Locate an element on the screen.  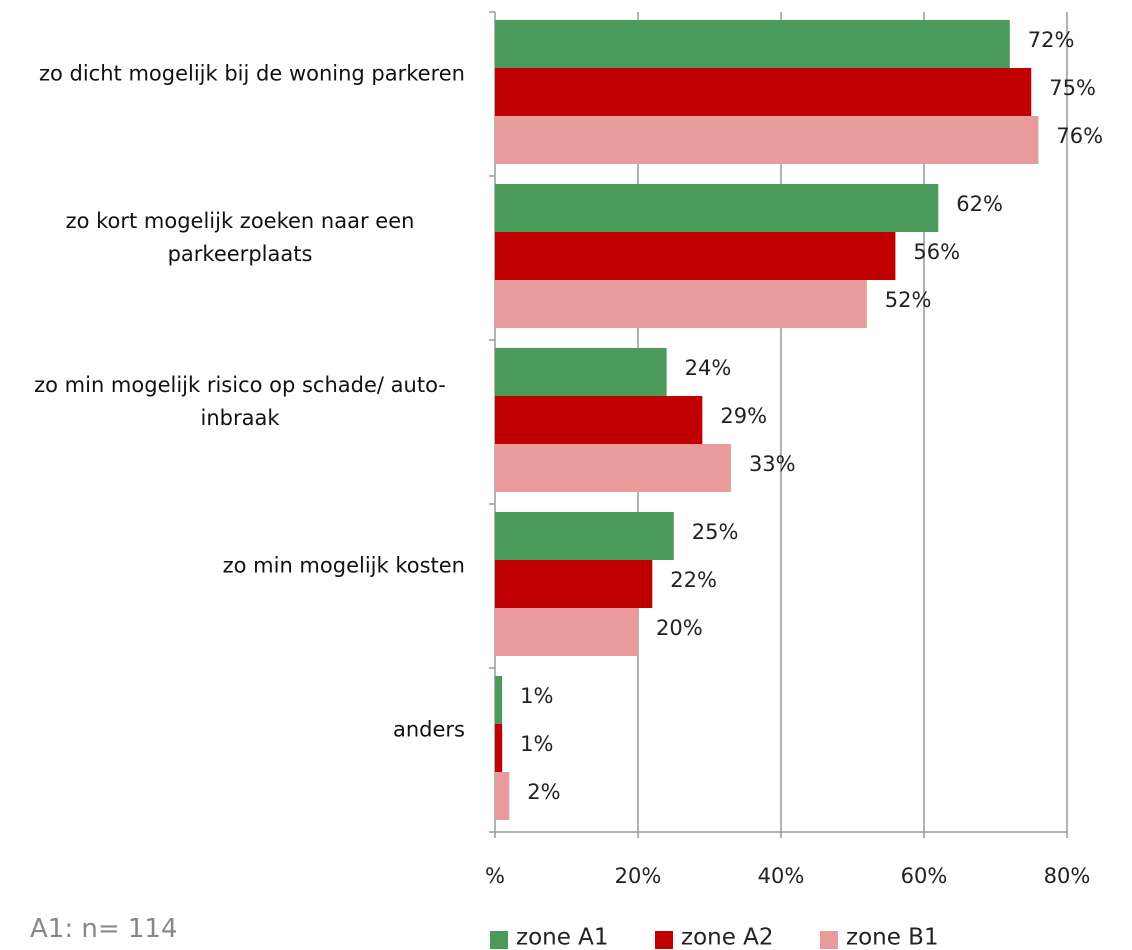
data-label: 56% is located at coordinates (936, 252).